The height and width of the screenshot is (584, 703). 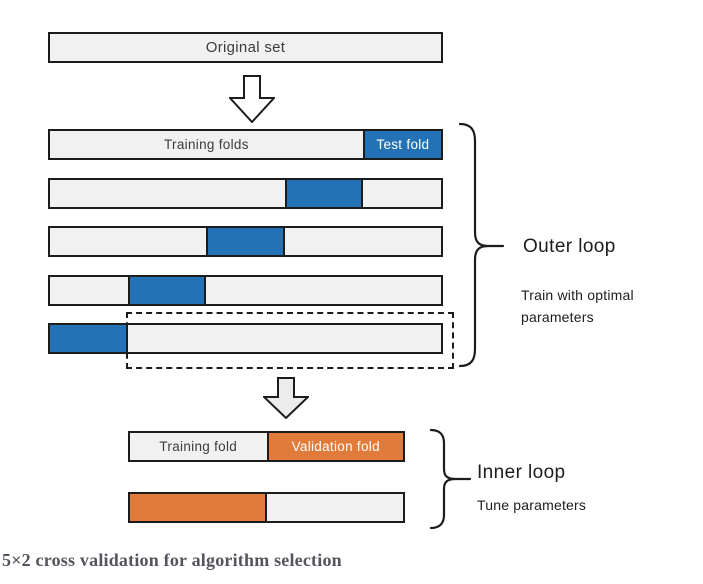 I want to click on inner-loop-rows: Training fold Validation fold, so click(x=266, y=477).